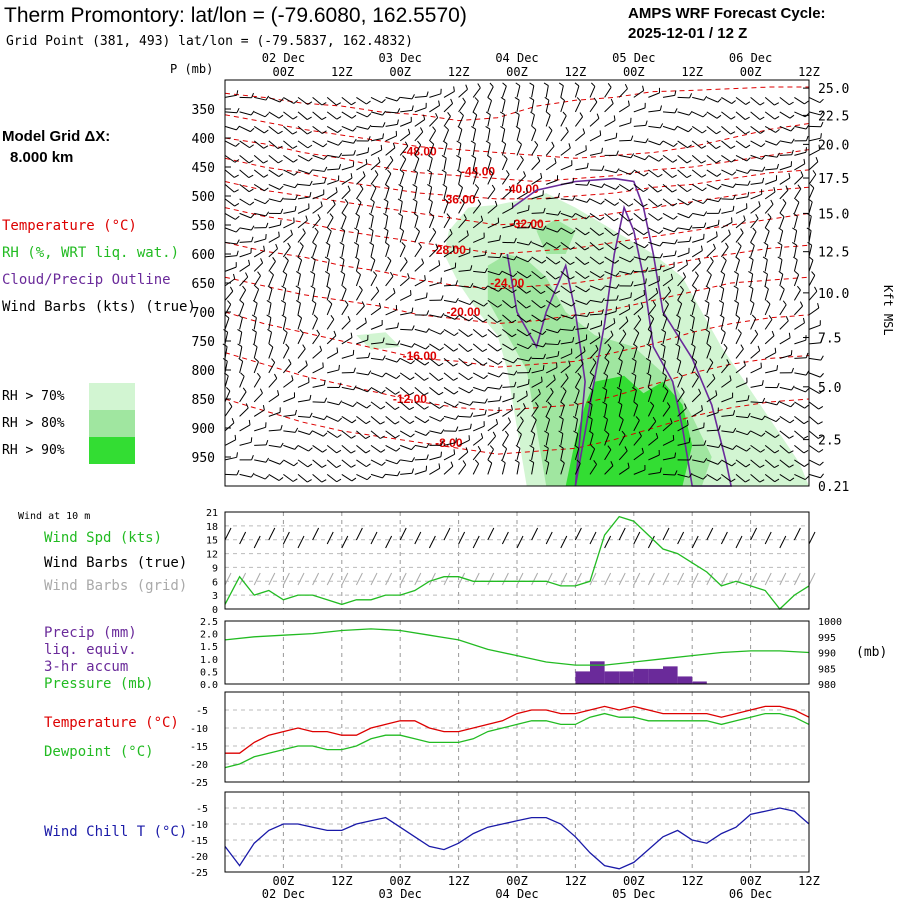 This screenshot has height=900, width=900. Describe the element at coordinates (212, 541) in the screenshot. I see `wind-speed-tick-label: 15` at that location.